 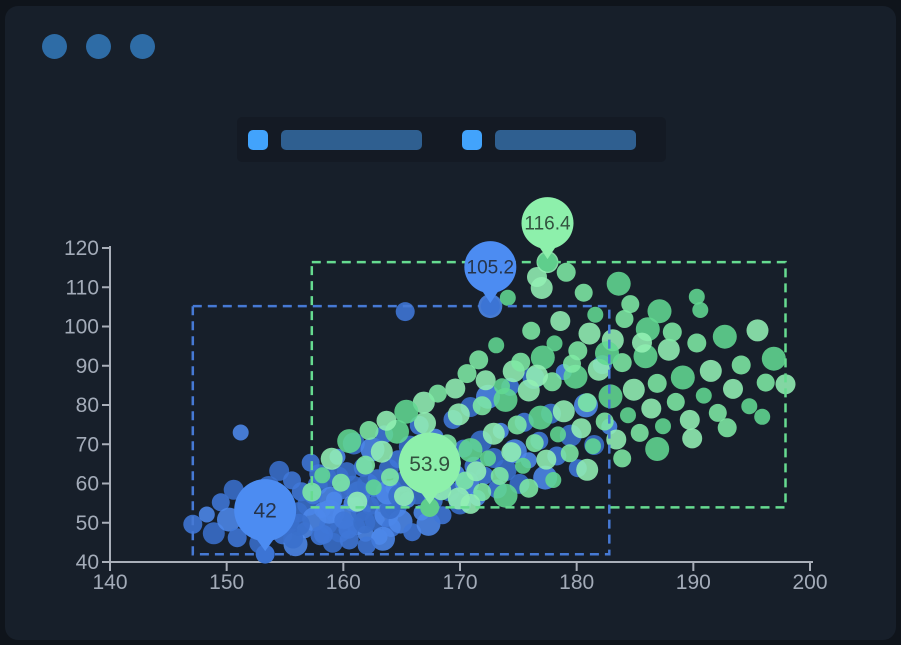 What do you see at coordinates (429, 474) in the screenshot?
I see `min-marker-pin-green: 53.9` at bounding box center [429, 474].